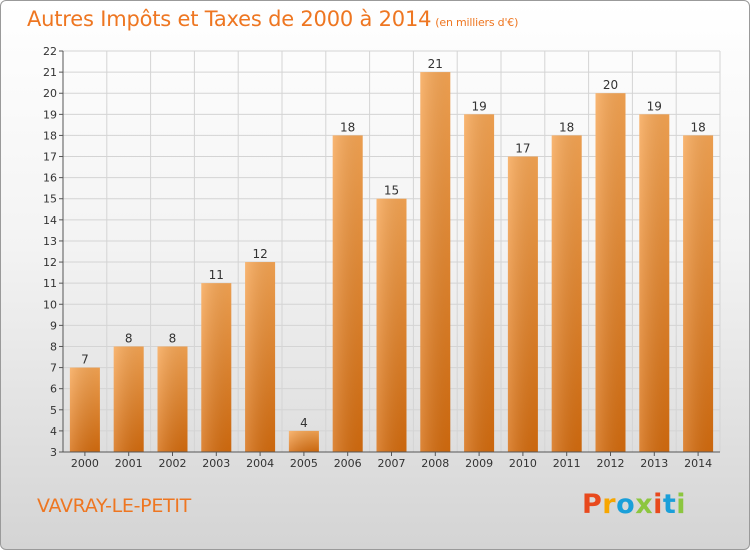  I want to click on x-tick-label: 2010, so click(523, 463).